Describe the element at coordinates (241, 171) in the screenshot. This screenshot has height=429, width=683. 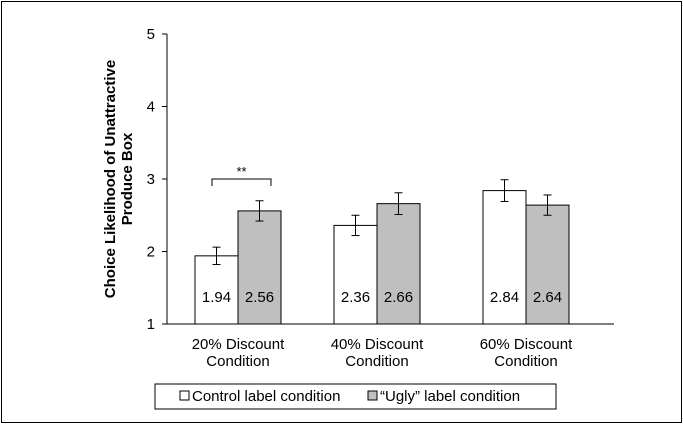
I see `significance-marker: **` at that location.